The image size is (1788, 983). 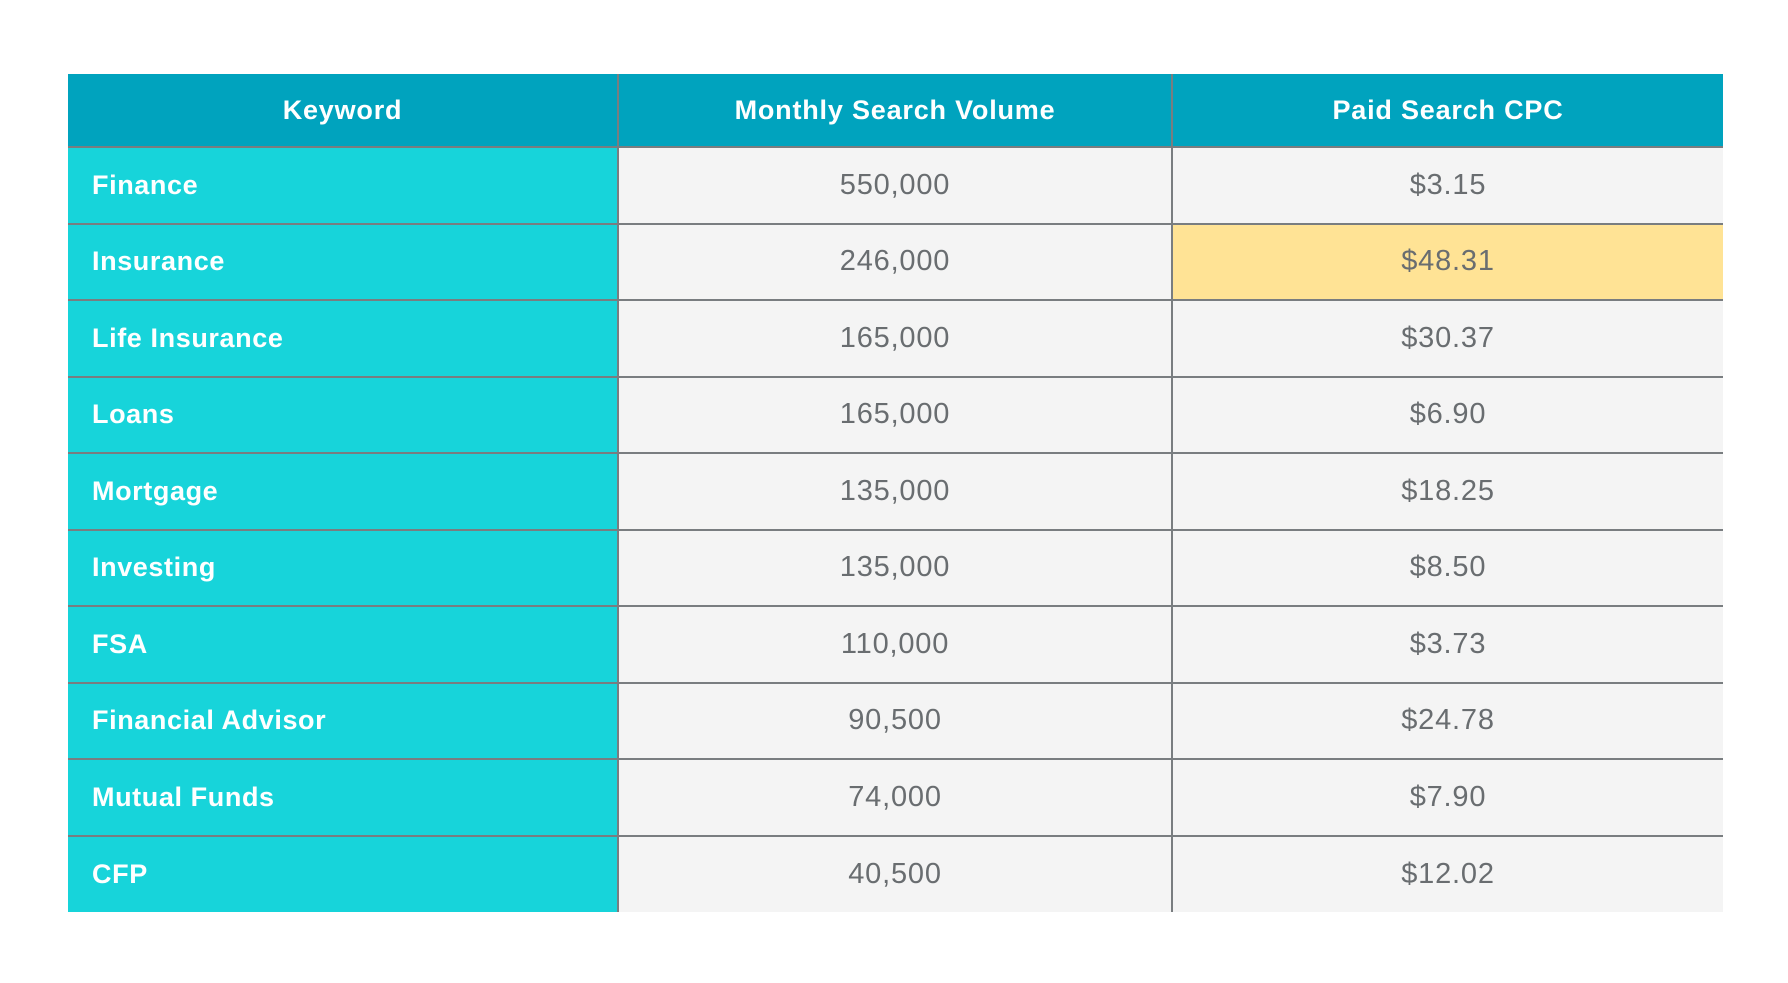 I want to click on table-row: Loans 165,000 $6.90, so click(x=895, y=414).